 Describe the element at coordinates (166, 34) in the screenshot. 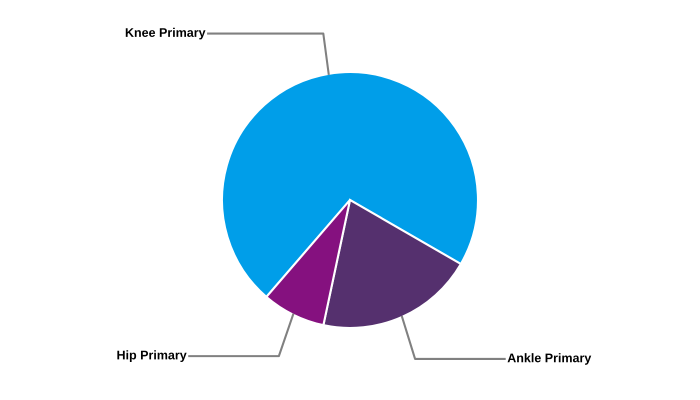

I see `slice-label: Knee Primary` at that location.